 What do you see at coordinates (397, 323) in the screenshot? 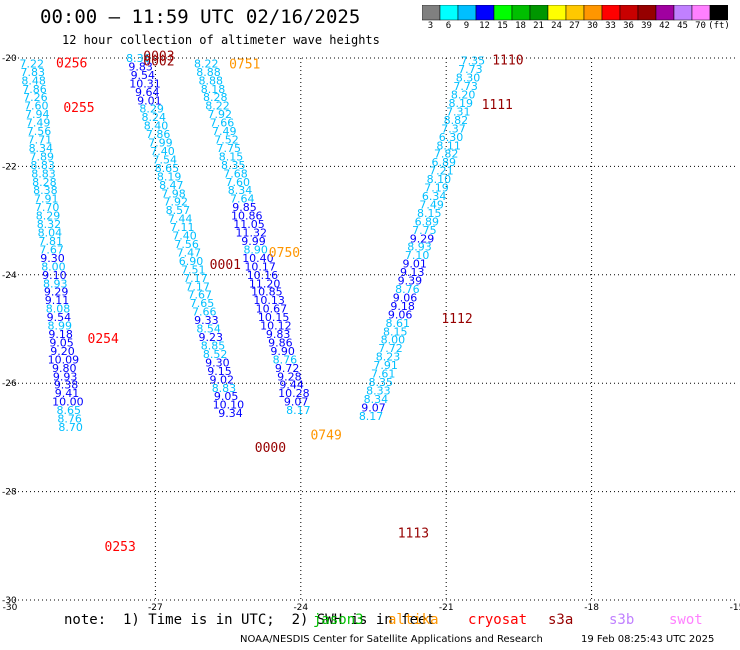
I see `swh-value: 8.61` at bounding box center [397, 323].